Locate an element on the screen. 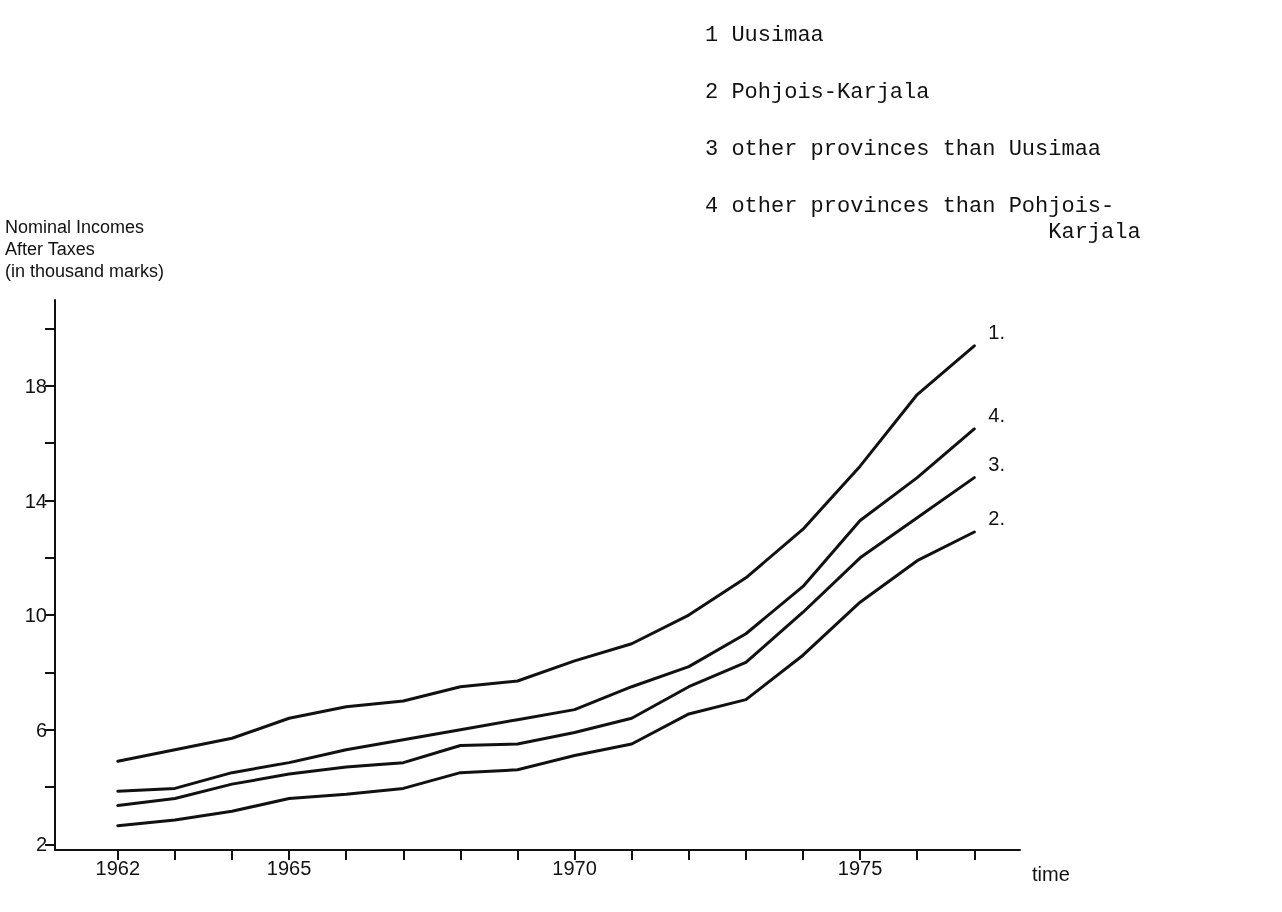 The width and height of the screenshot is (1282, 912). y-axis-title: Nominal Incomes After Taxes (in thousand marks) is located at coordinates (85, 249).